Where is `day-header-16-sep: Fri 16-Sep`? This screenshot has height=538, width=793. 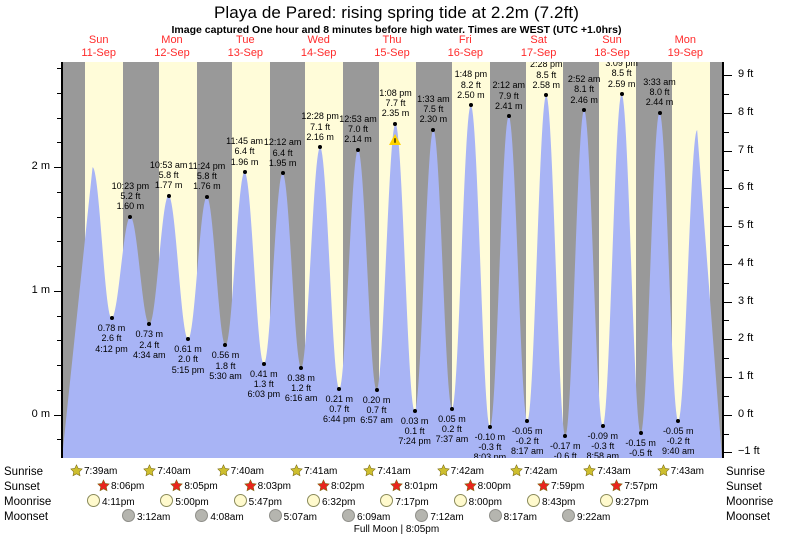 day-header-16-sep: Fri 16-Sep is located at coordinates (465, 47).